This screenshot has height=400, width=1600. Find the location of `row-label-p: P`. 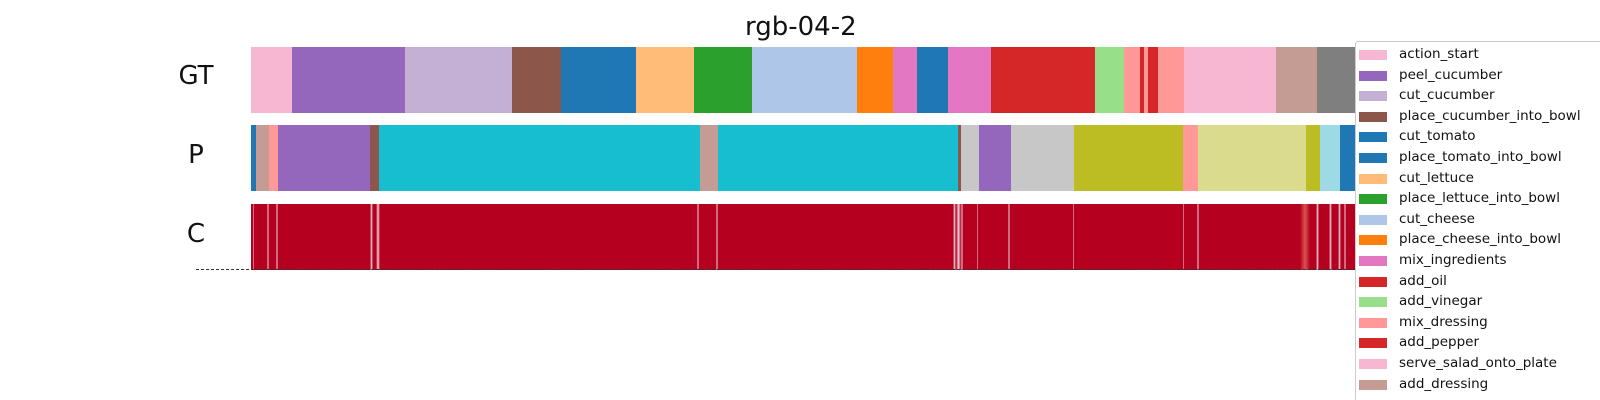

row-label-p: P is located at coordinates (196, 155).